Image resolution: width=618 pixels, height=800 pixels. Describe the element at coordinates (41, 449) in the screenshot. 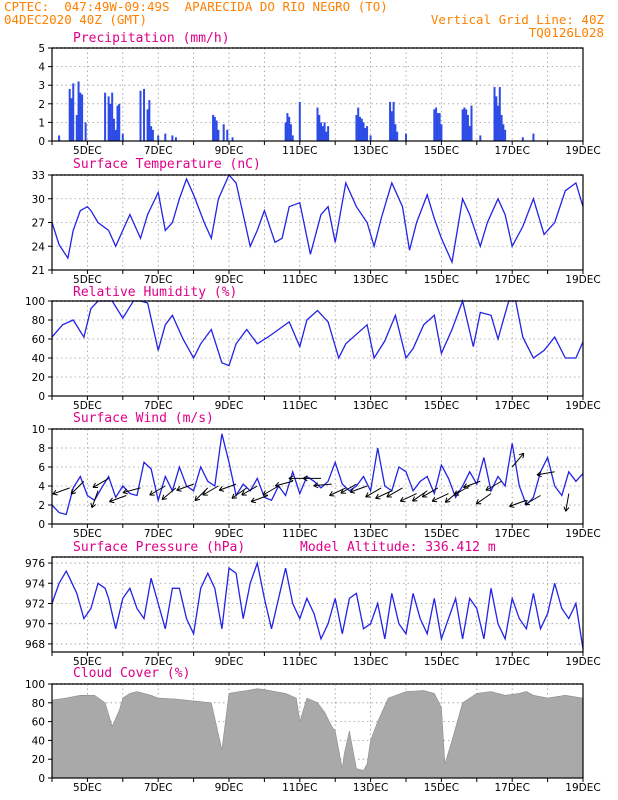

I see `y-tick-label: 8` at that location.